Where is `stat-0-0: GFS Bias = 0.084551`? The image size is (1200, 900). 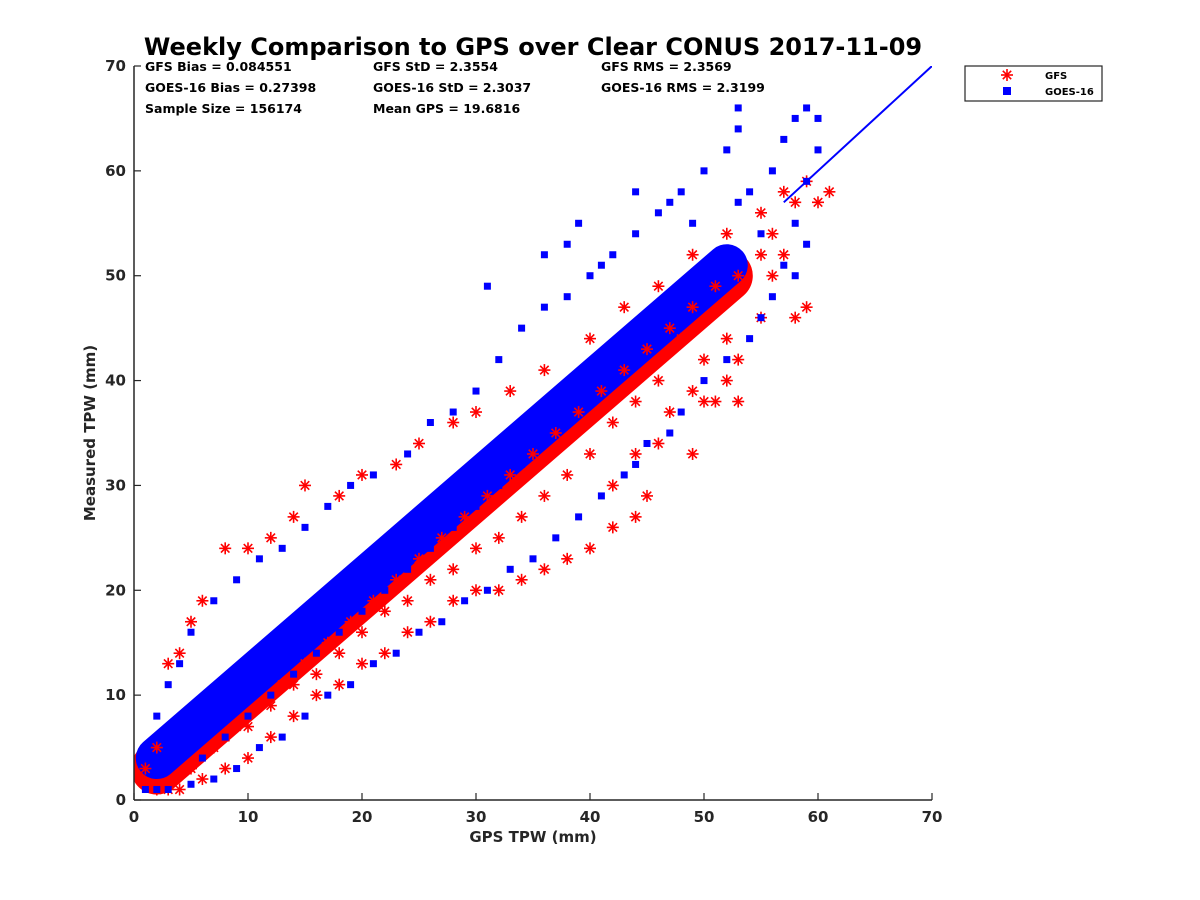
stat-0-0: GFS Bias = 0.084551 is located at coordinates (218, 66).